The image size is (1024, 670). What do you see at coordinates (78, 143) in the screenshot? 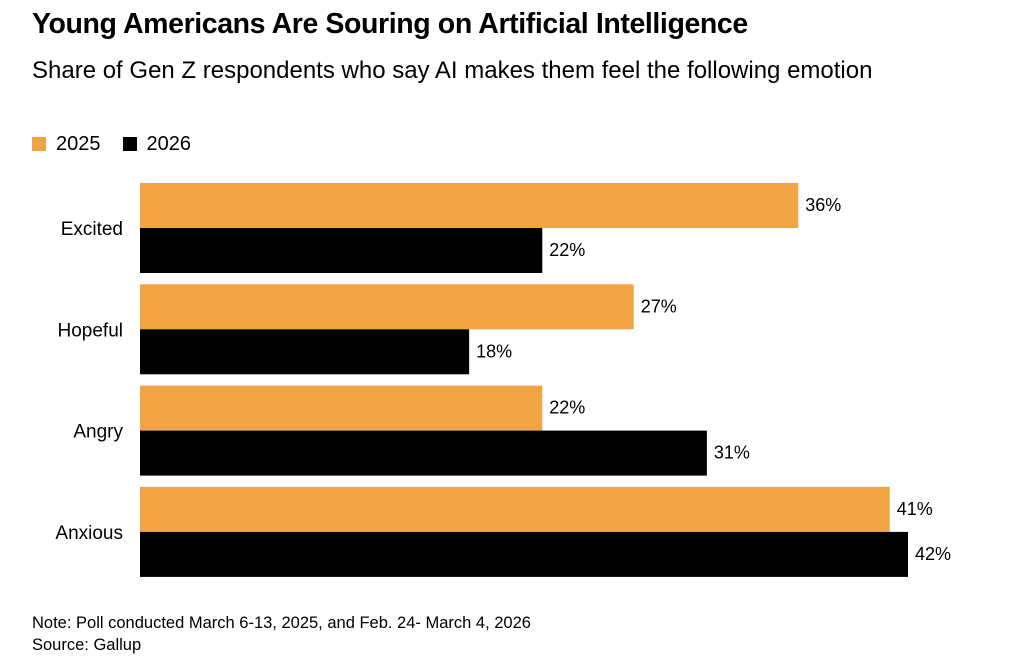
I see `legend-label-2025: 2025` at bounding box center [78, 143].